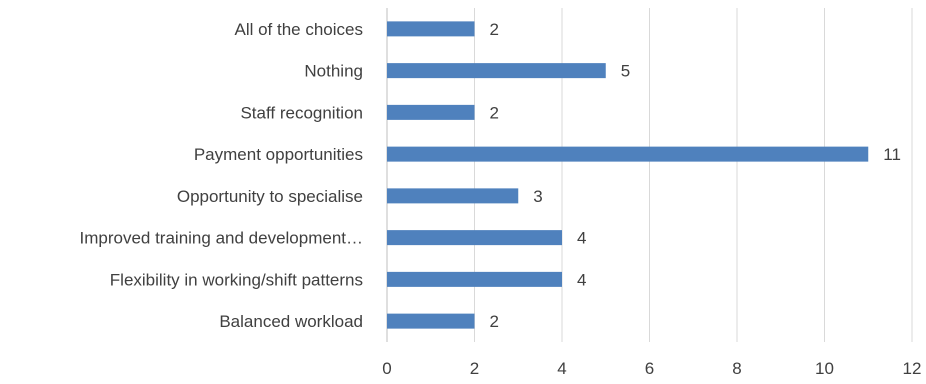 The image size is (926, 384). What do you see at coordinates (625, 71) in the screenshot?
I see `data-label: 5` at bounding box center [625, 71].